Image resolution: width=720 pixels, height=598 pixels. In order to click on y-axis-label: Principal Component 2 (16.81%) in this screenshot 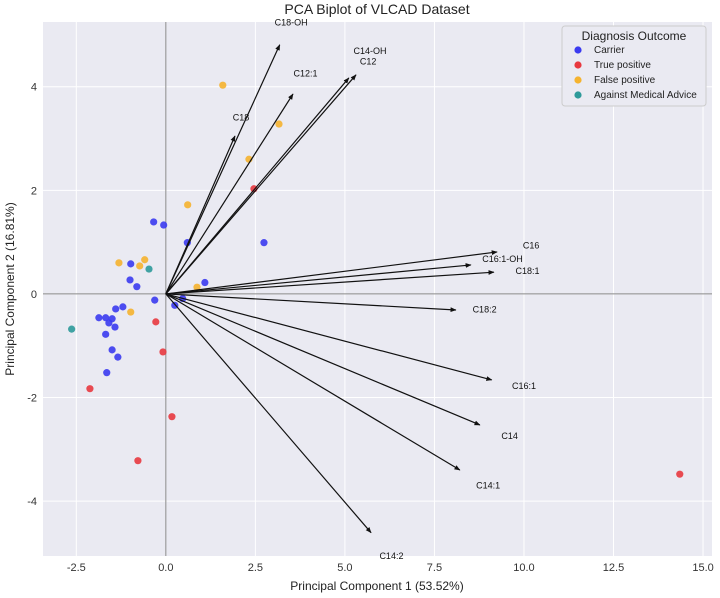, I will do `click(10, 288)`.